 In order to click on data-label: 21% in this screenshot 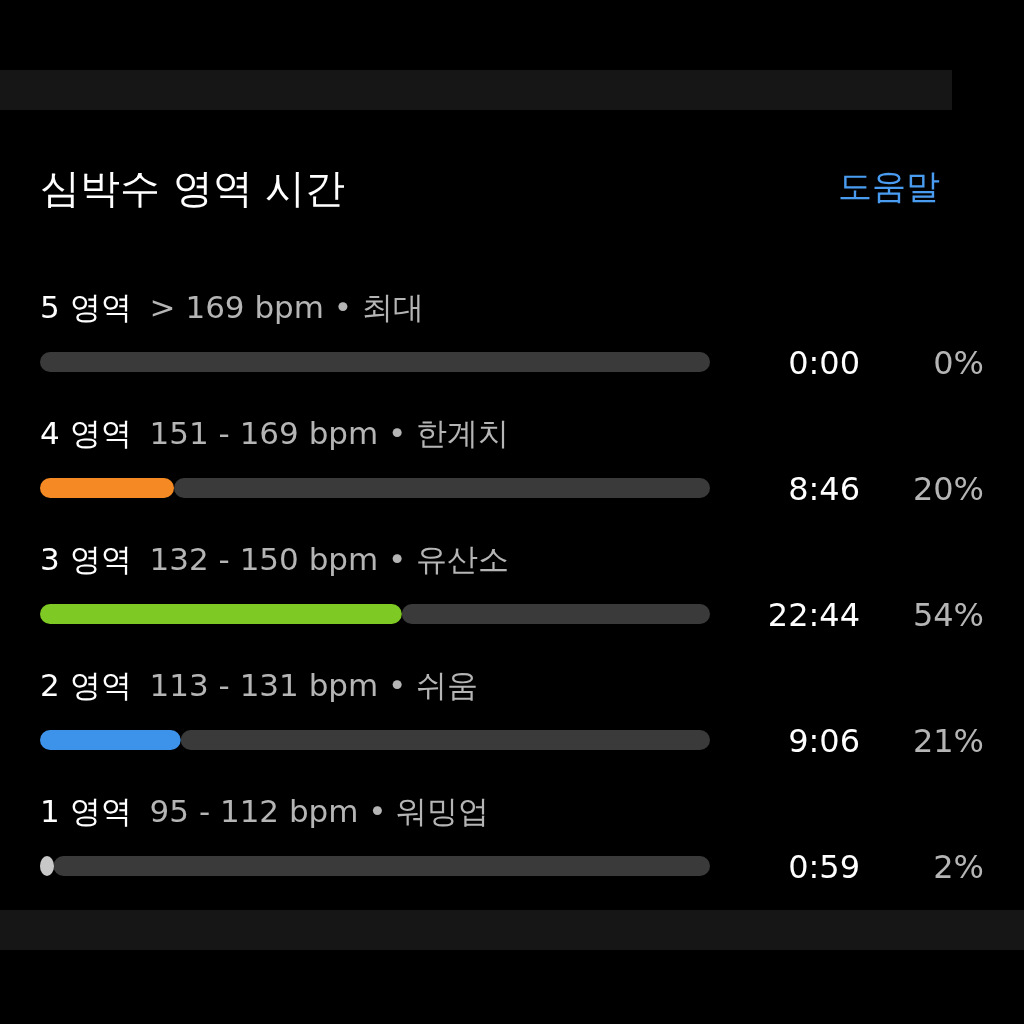, I will do `click(948, 741)`.